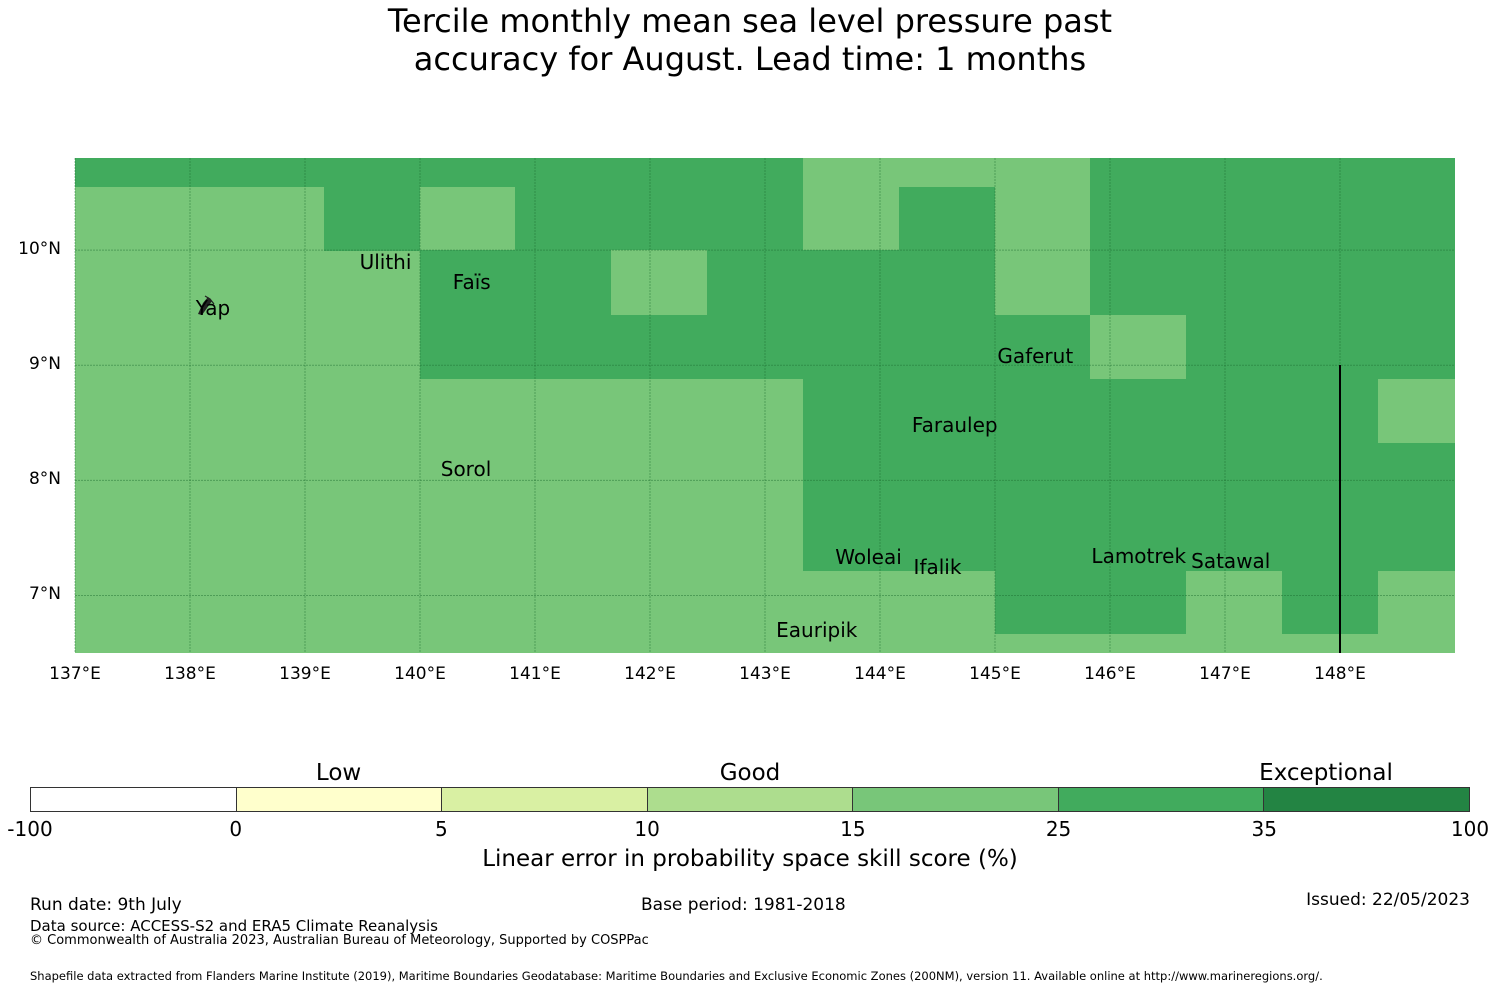 Image resolution: width=1500 pixels, height=990 pixels. What do you see at coordinates (106, 905) in the screenshot?
I see `run-date: Run date: 9th July` at bounding box center [106, 905].